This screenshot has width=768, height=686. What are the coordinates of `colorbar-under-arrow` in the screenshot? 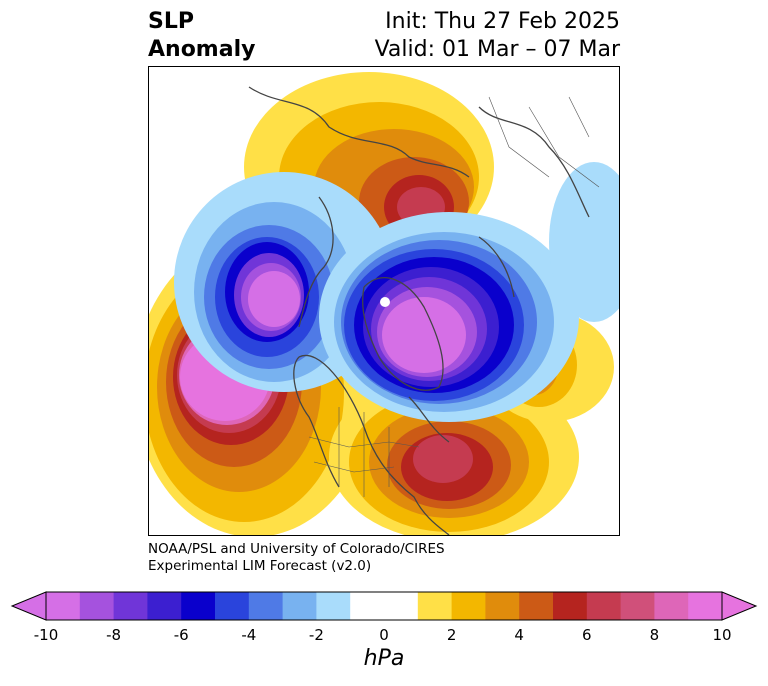 It's located at (28, 606).